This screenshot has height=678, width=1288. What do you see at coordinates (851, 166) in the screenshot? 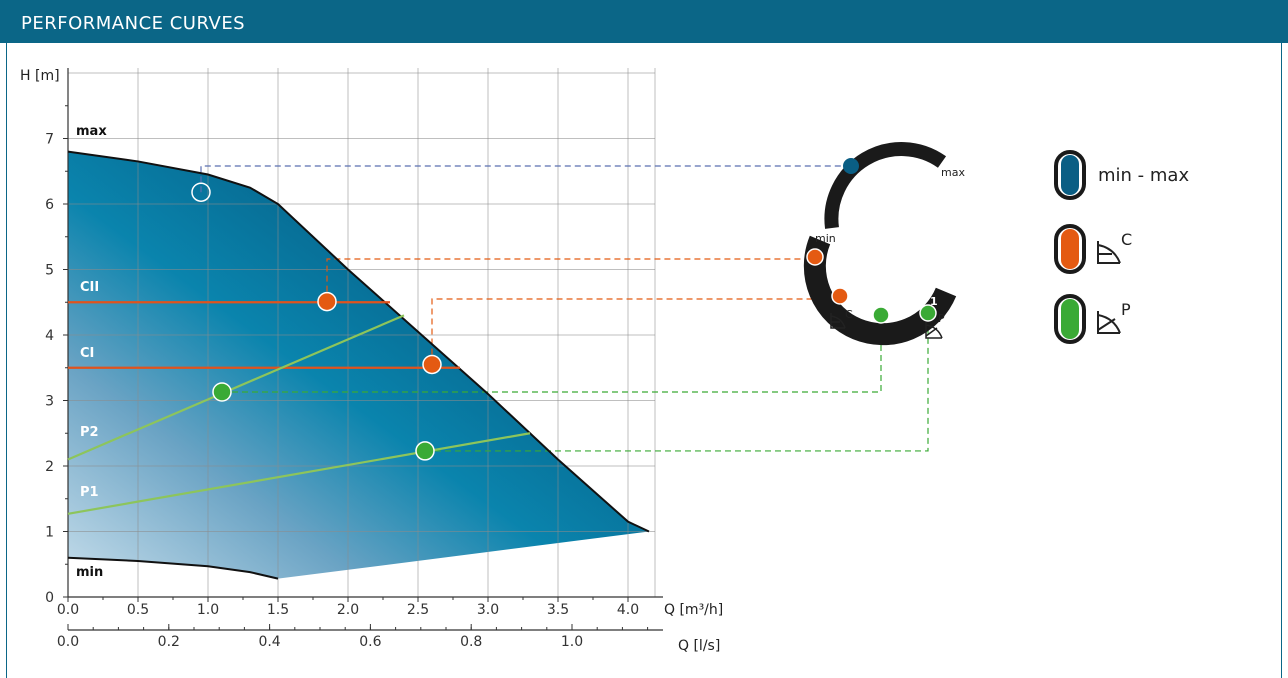
I see `dial-point-range` at bounding box center [851, 166].